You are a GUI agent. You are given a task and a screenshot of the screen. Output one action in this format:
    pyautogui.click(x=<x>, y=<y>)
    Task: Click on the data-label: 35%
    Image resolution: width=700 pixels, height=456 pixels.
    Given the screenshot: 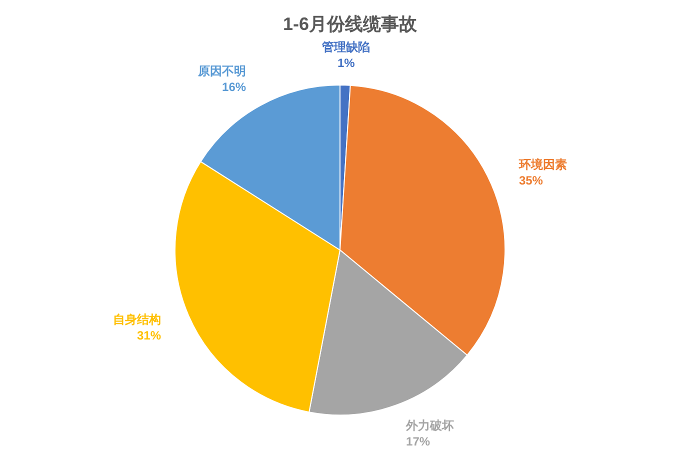 What is the action you would take?
    pyautogui.click(x=531, y=181)
    